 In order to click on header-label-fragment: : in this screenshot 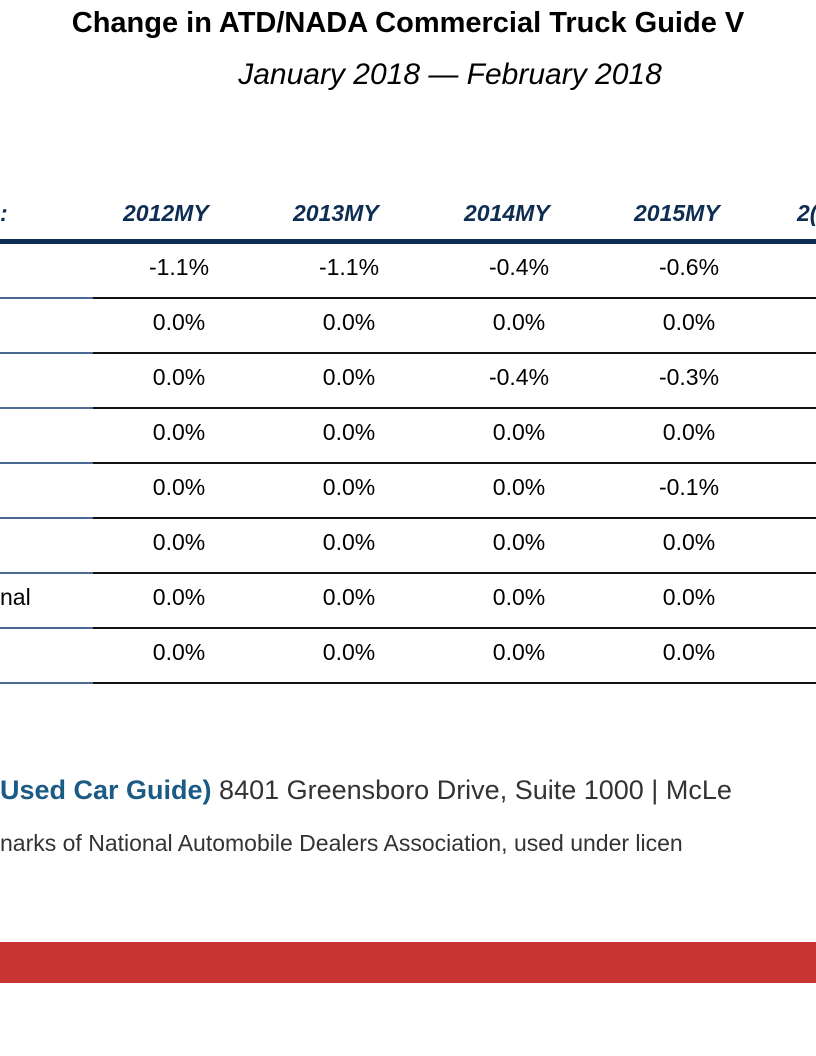, I will do `click(4, 213)`.